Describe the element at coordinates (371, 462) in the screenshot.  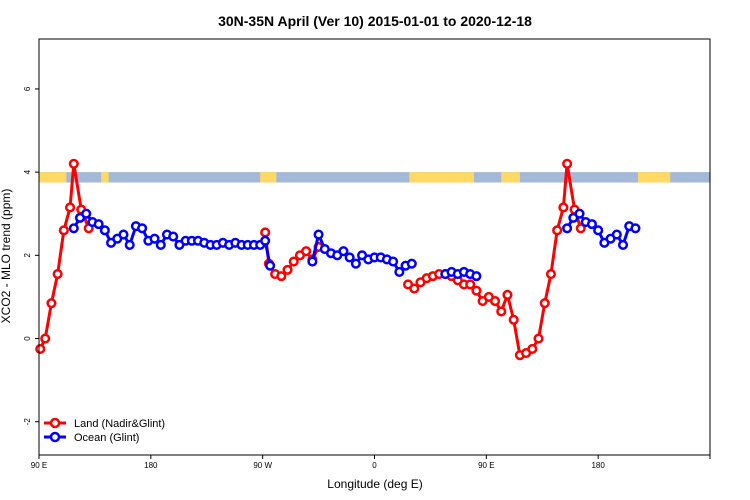
I see `x-axis: 90 E 180 90 W 0 90 E 180` at that location.